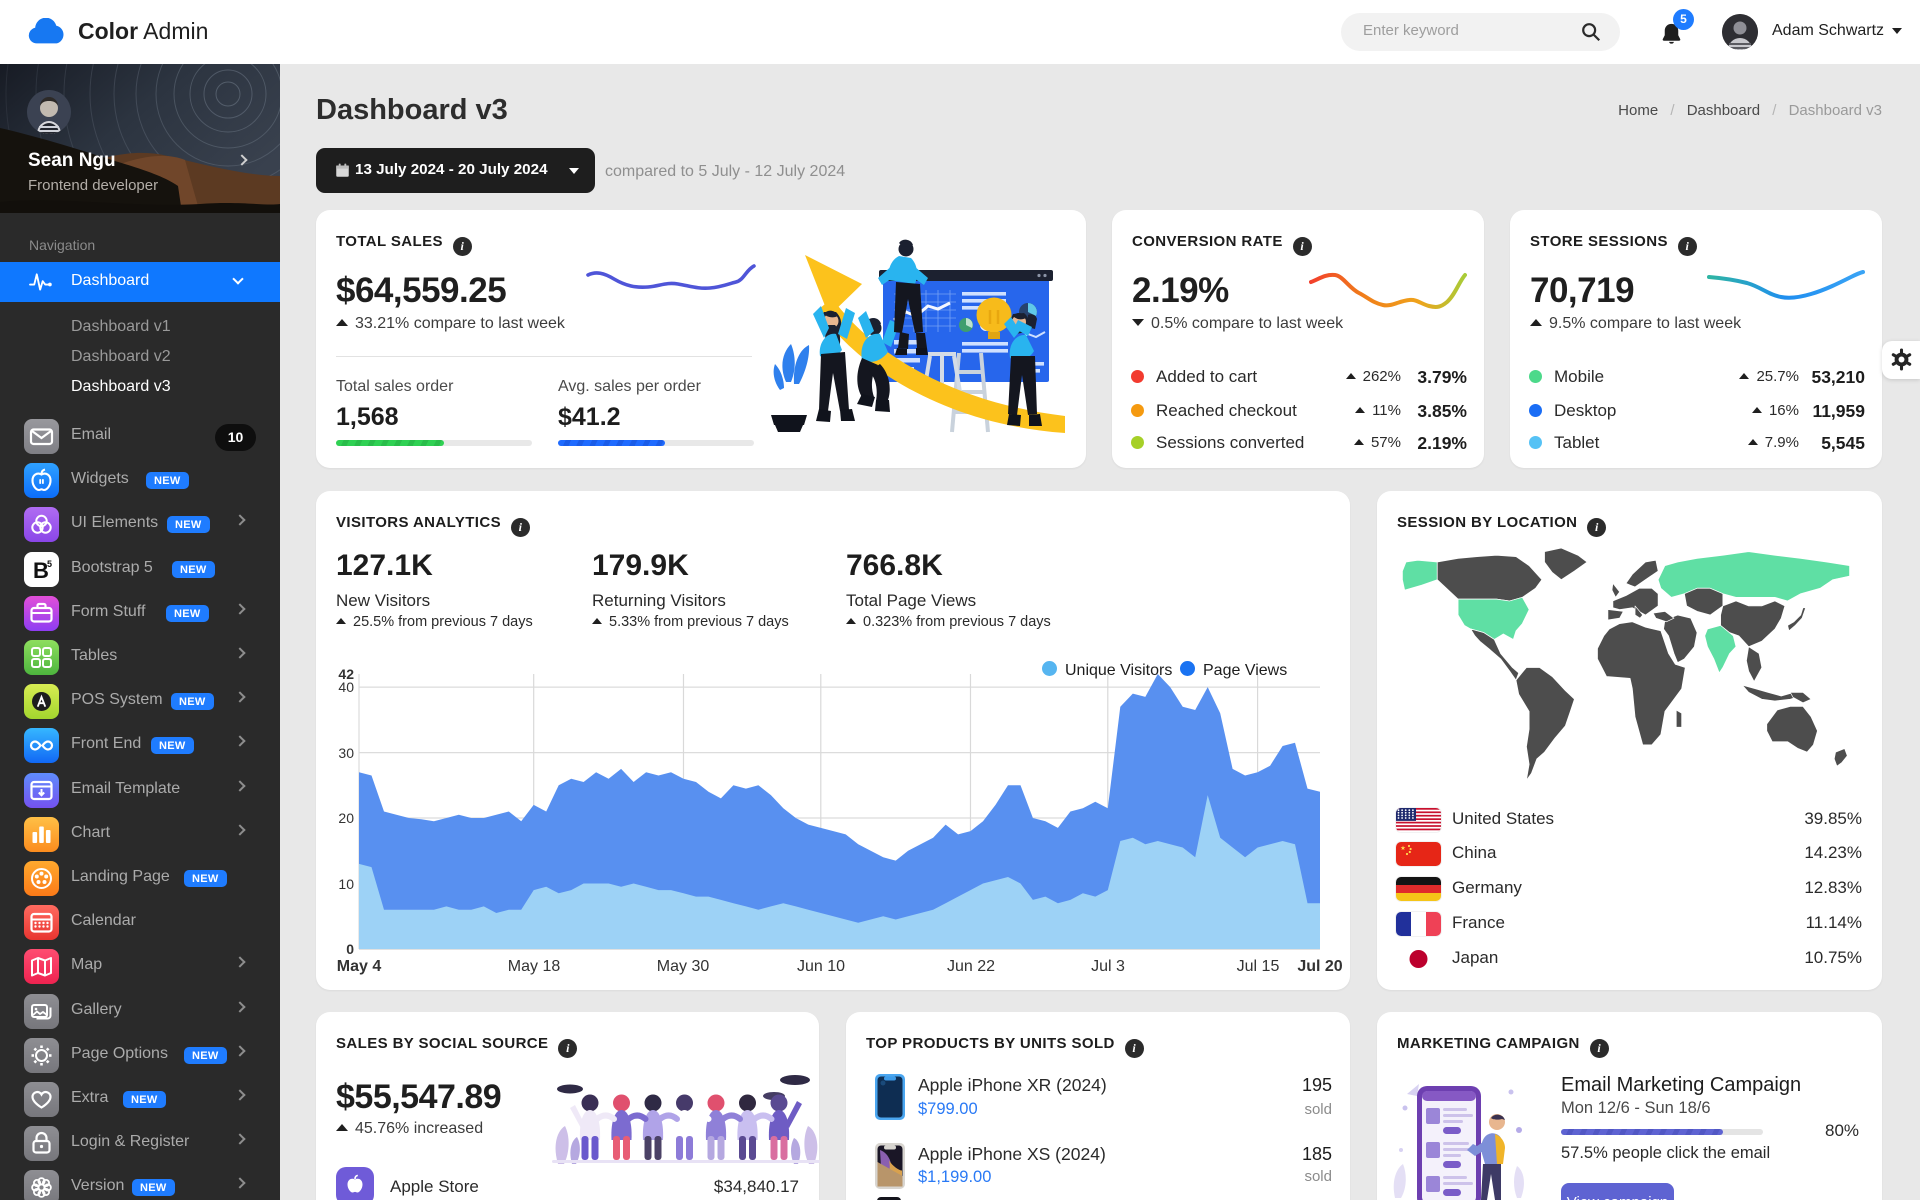 This screenshot has height=1200, width=1920. Describe the element at coordinates (49, 564) in the screenshot. I see `svg-text: 5` at that location.